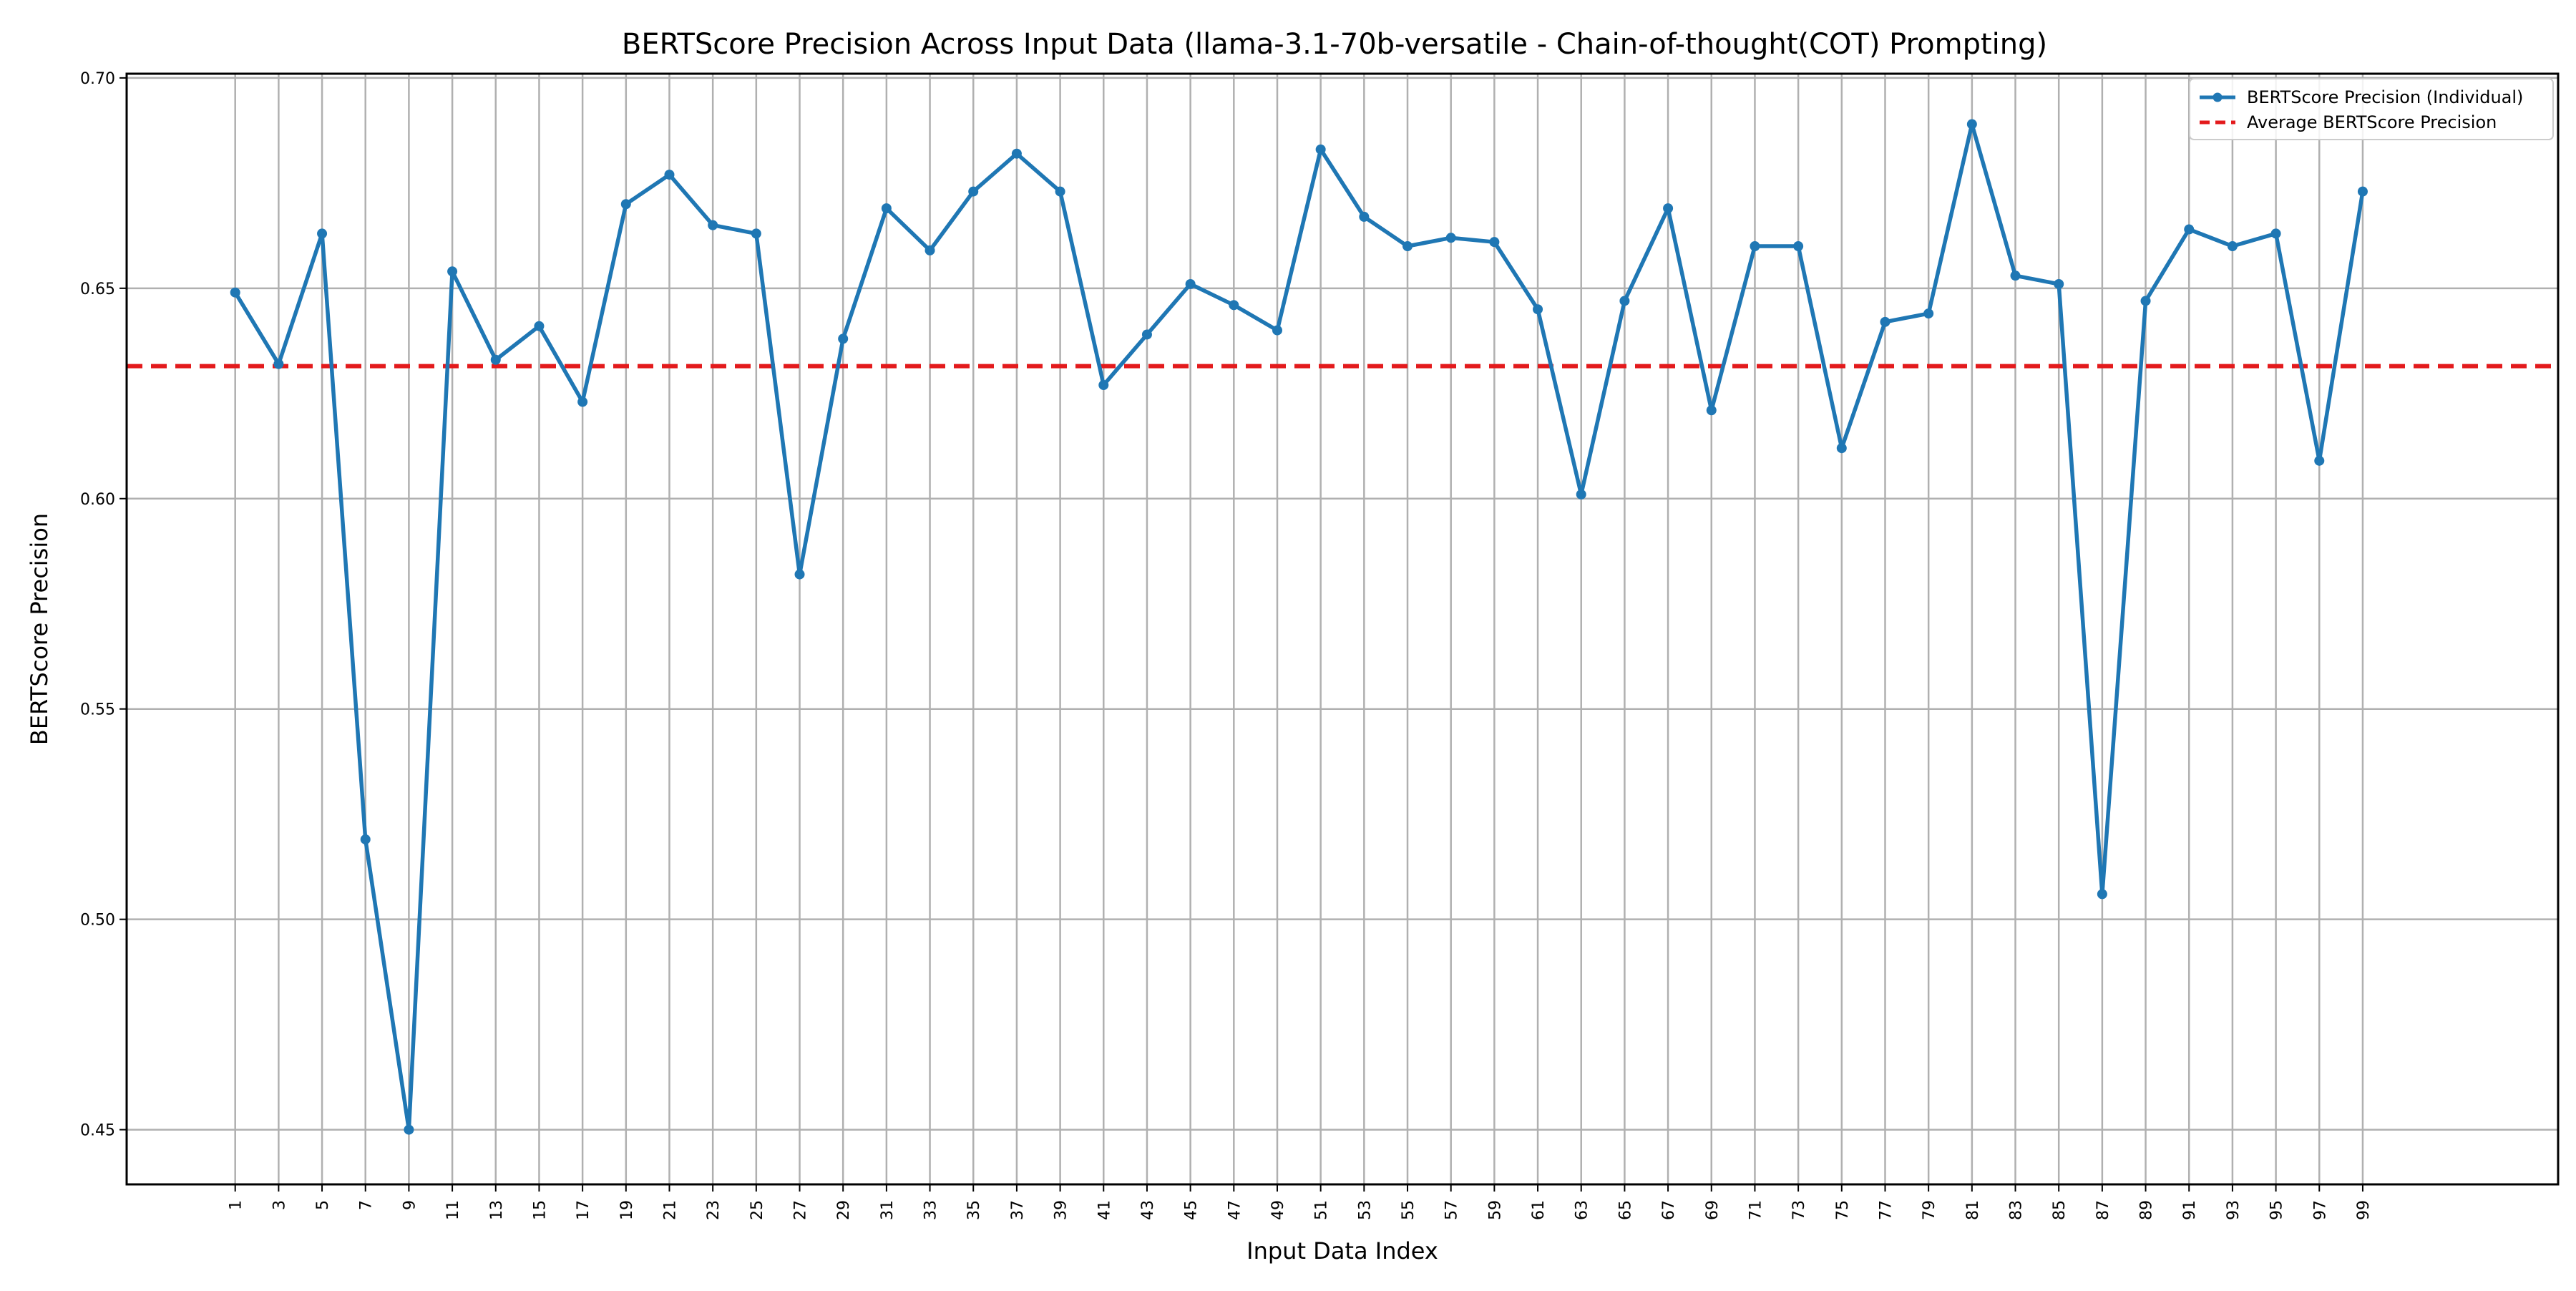 The height and width of the screenshot is (1291, 2576). Describe the element at coordinates (1539, 1210) in the screenshot. I see `x-tick-label: 61` at that location.